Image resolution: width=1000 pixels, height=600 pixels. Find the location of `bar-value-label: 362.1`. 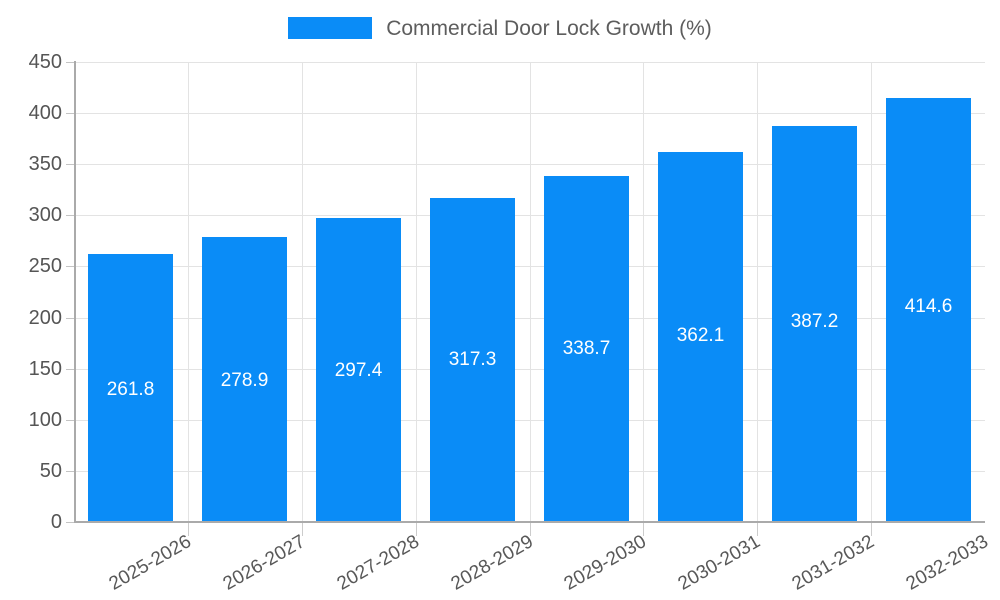

bar-value-label: 362.1 is located at coordinates (700, 335).